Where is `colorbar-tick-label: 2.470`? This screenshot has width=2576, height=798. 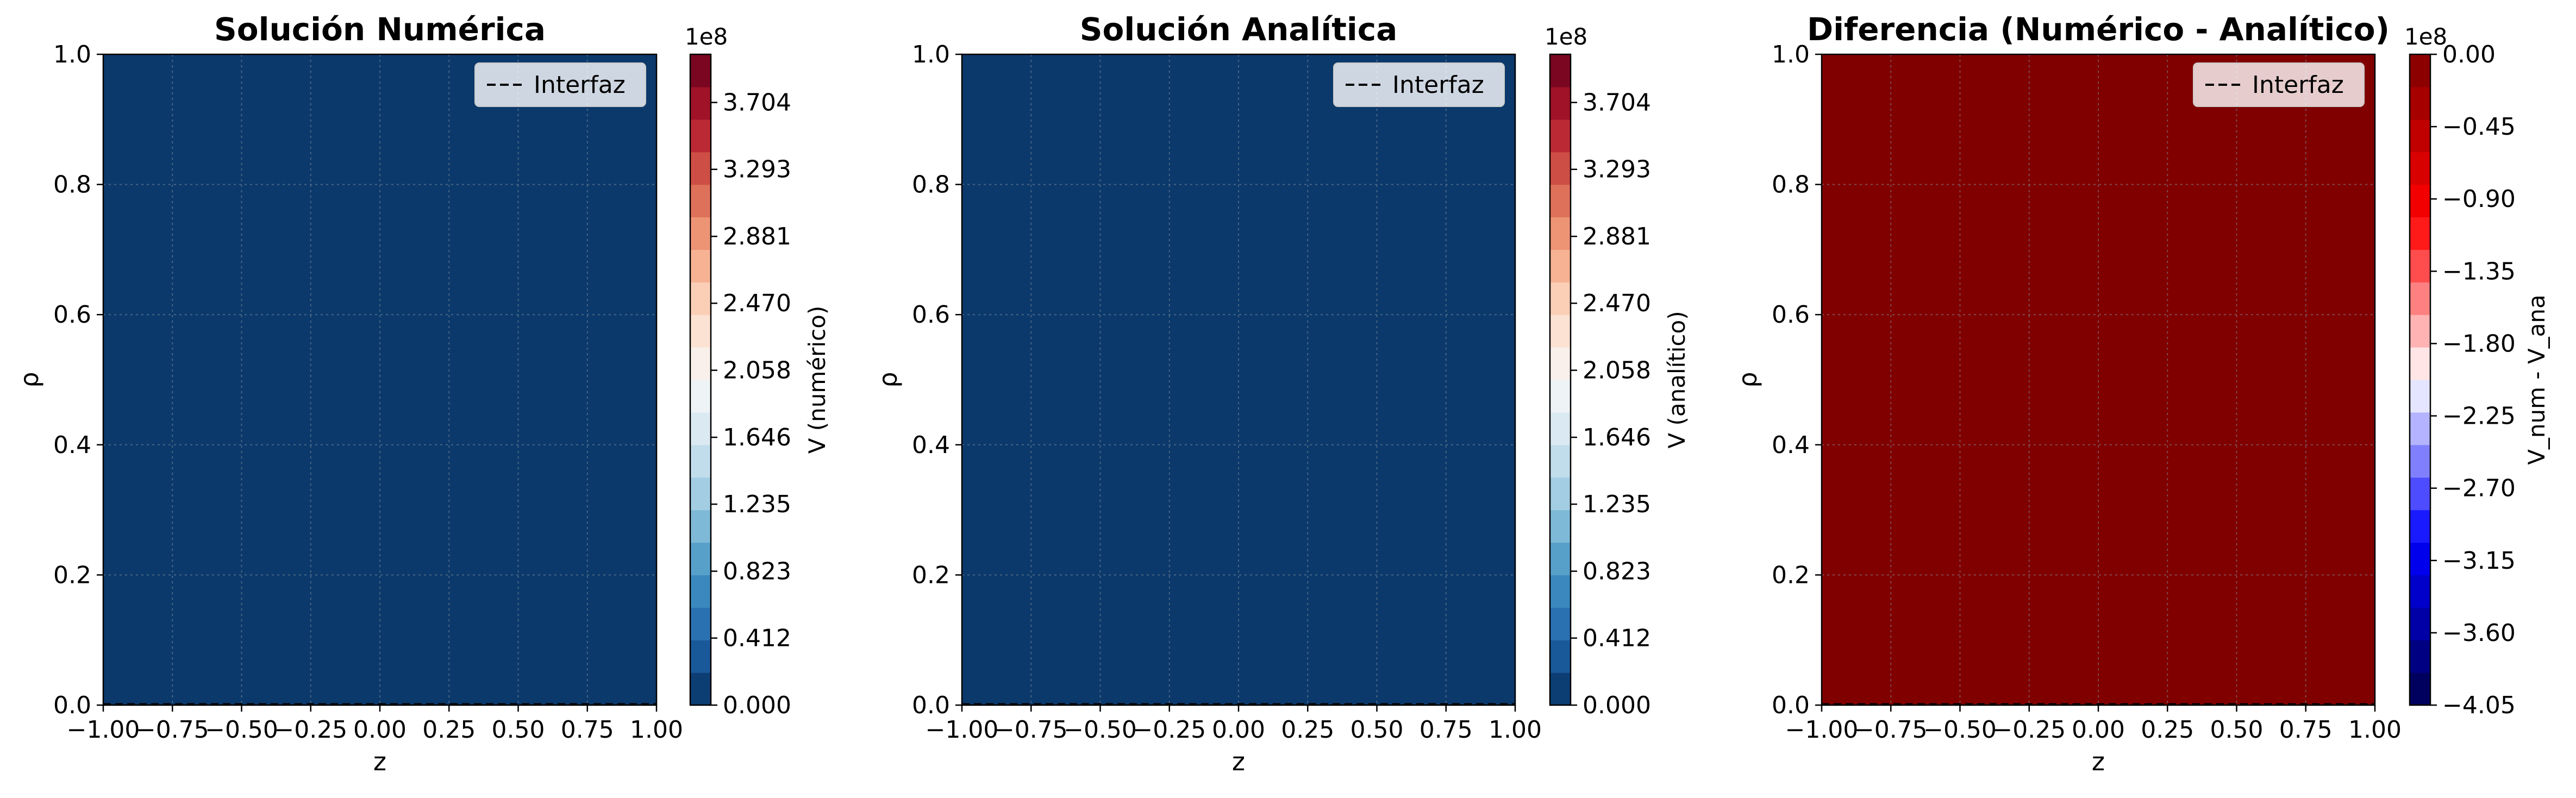
colorbar-tick-label: 2.470 is located at coordinates (757, 303).